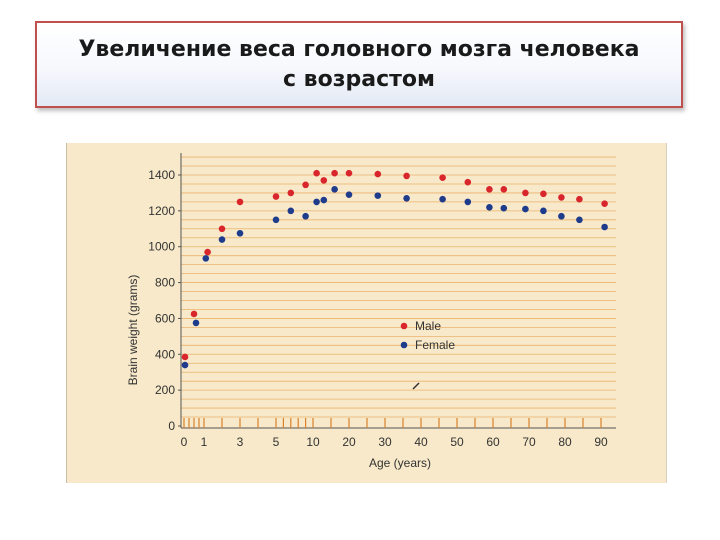  I want to click on y-tick-label: 1000, so click(161, 247).